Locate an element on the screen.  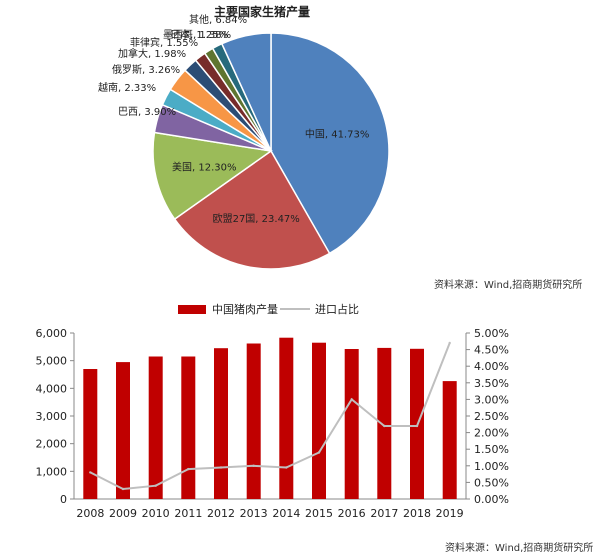
x-tick-label: 2008 is located at coordinates (90, 513).